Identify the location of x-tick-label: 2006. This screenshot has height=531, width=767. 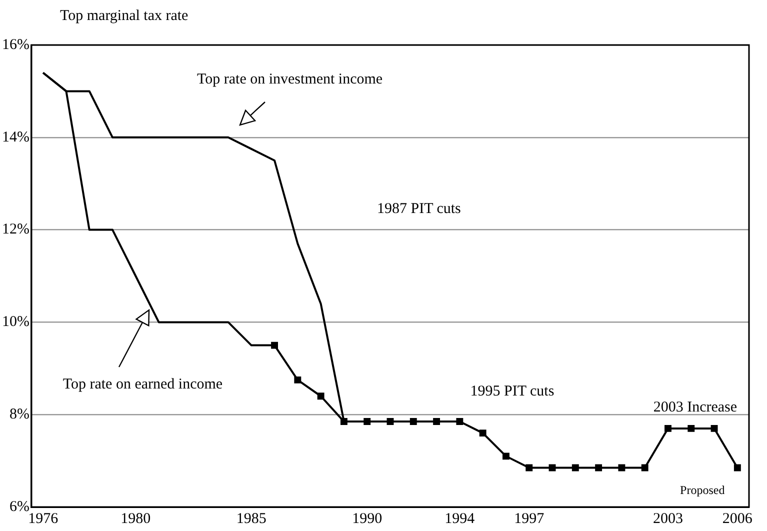
(737, 518).